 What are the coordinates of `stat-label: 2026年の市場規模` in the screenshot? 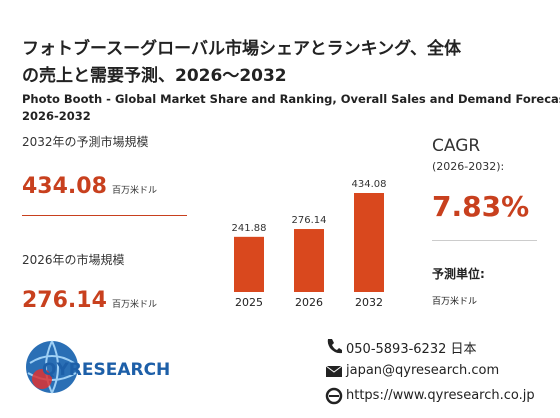 It's located at (73, 260).